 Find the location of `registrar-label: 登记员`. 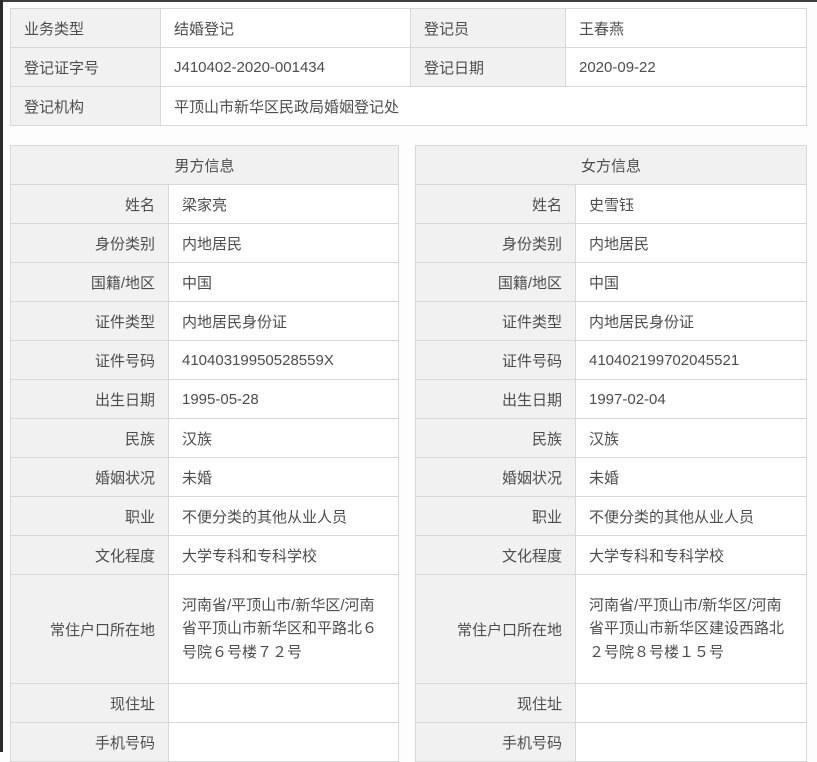

registrar-label: 登记员 is located at coordinates (488, 28).